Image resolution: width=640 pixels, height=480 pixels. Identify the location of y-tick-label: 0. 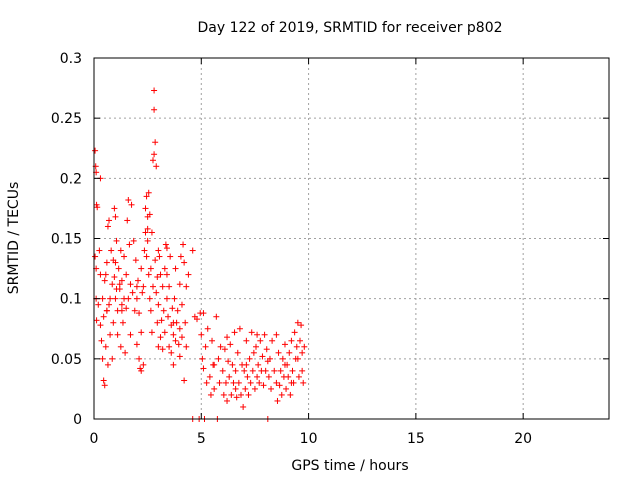
(77, 420).